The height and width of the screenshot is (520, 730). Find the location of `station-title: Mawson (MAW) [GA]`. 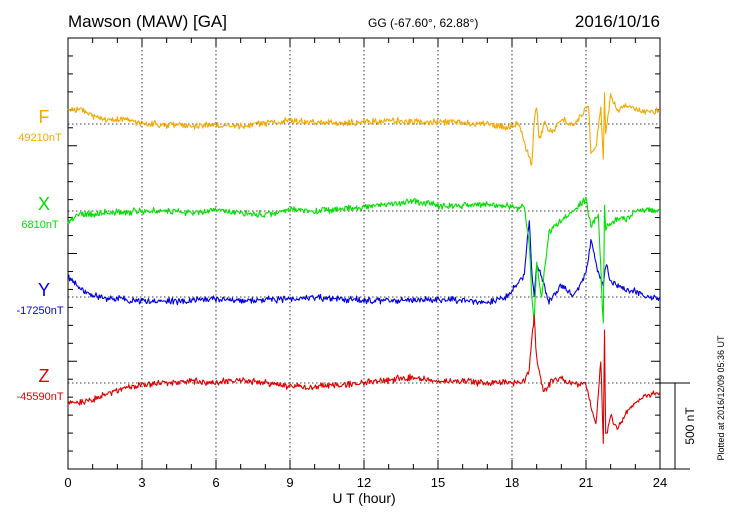

station-title: Mawson (MAW) [GA] is located at coordinates (147, 21).